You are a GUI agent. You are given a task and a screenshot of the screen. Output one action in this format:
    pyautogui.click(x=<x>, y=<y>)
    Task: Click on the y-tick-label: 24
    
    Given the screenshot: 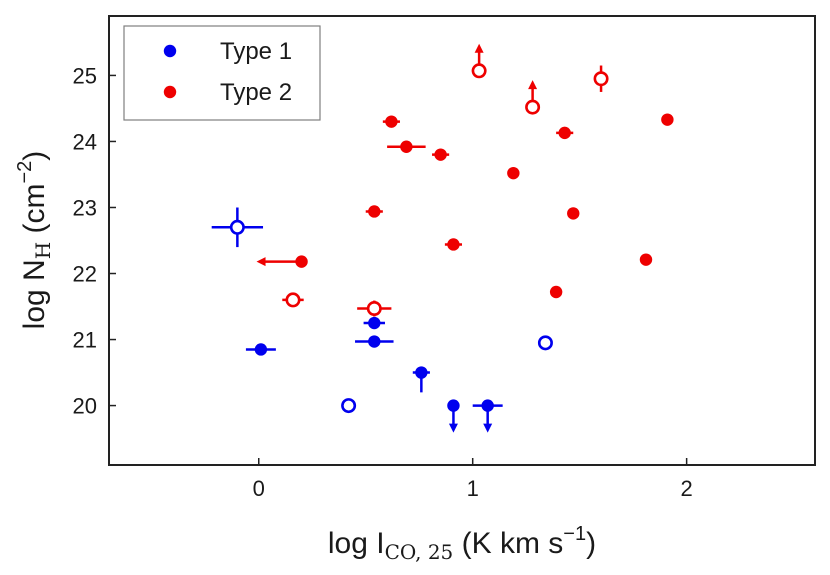 What is the action you would take?
    pyautogui.click(x=85, y=141)
    